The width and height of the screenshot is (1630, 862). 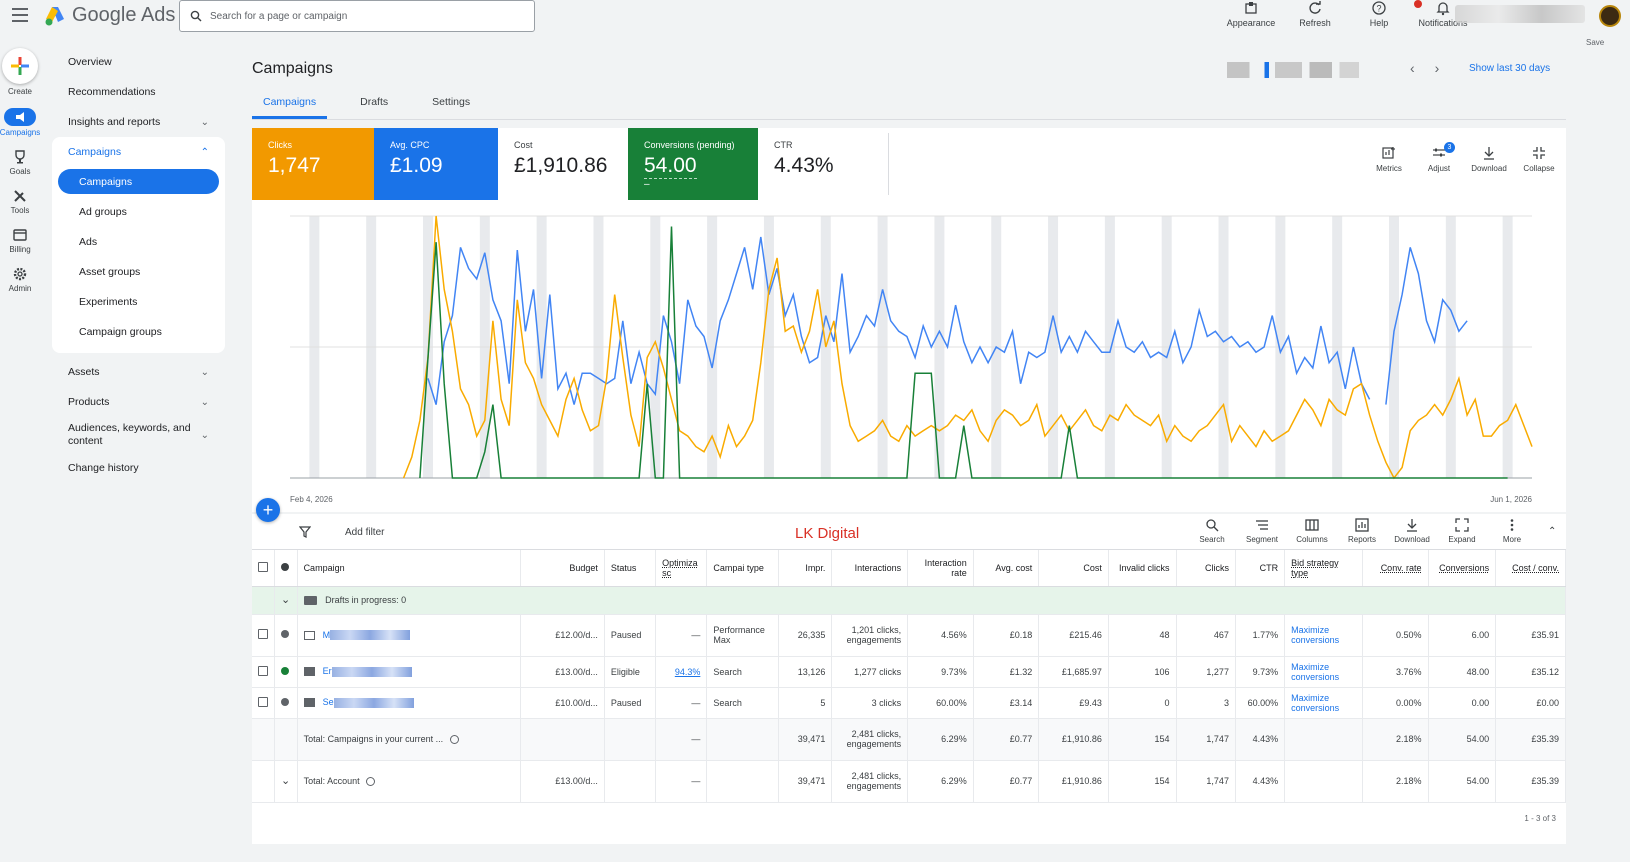 I want to click on chevron-left-icon: ‹, so click(x=1412, y=68).